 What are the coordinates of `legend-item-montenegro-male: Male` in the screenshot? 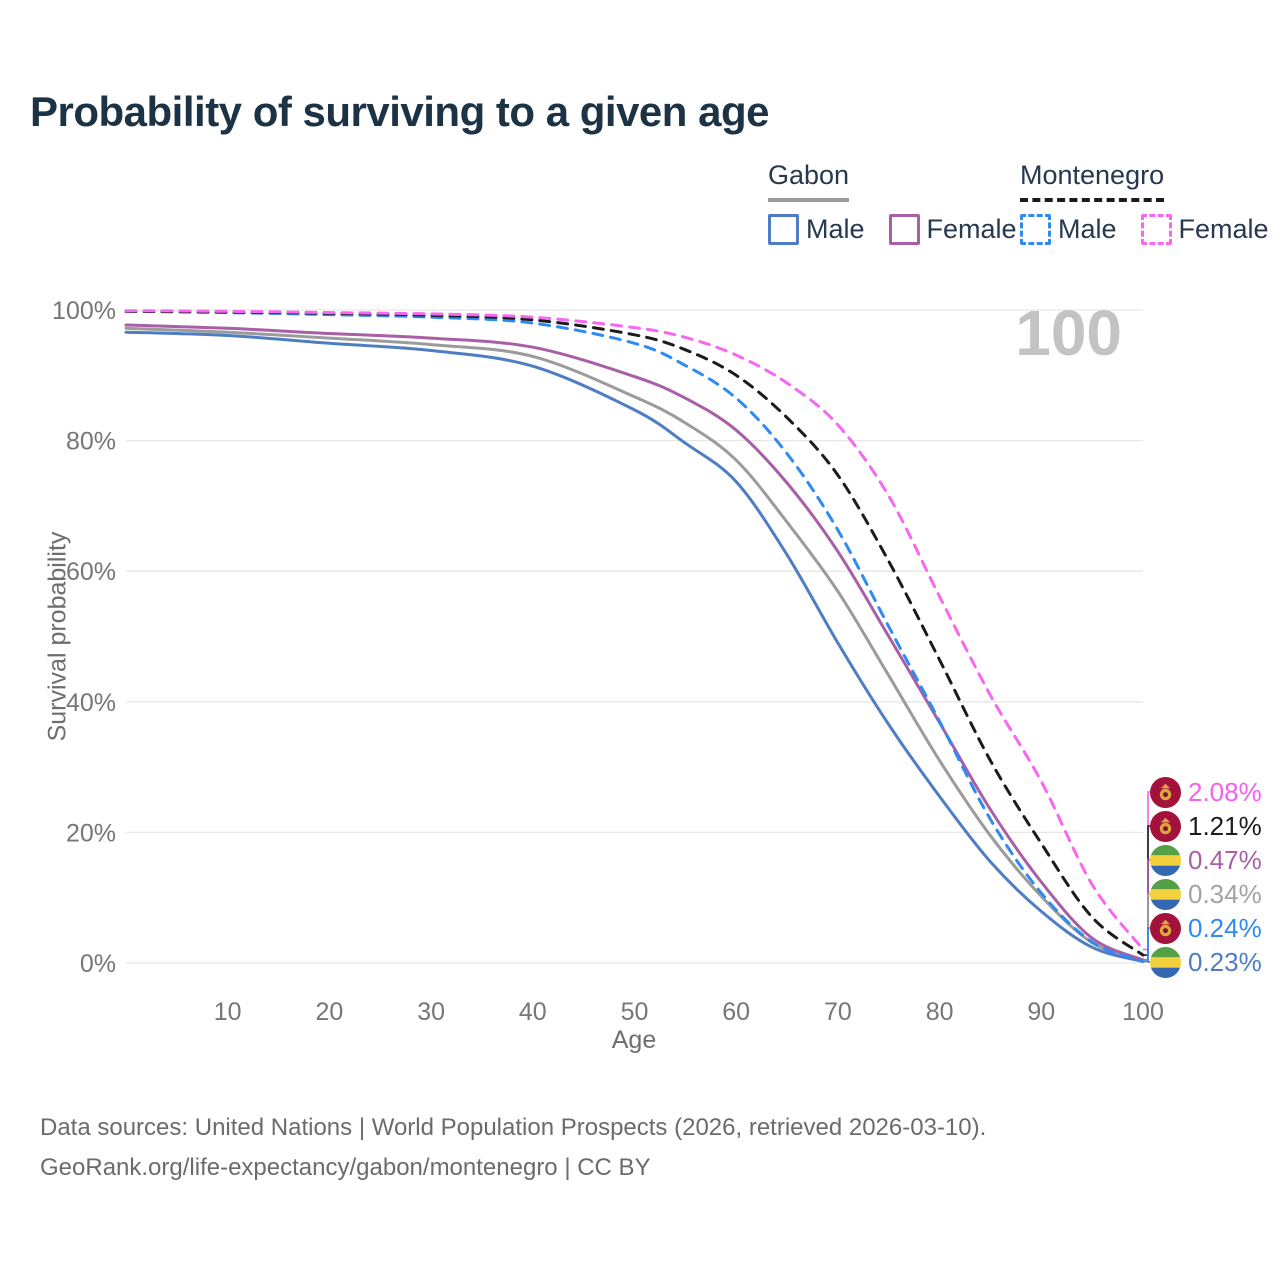 It's located at (1080, 229).